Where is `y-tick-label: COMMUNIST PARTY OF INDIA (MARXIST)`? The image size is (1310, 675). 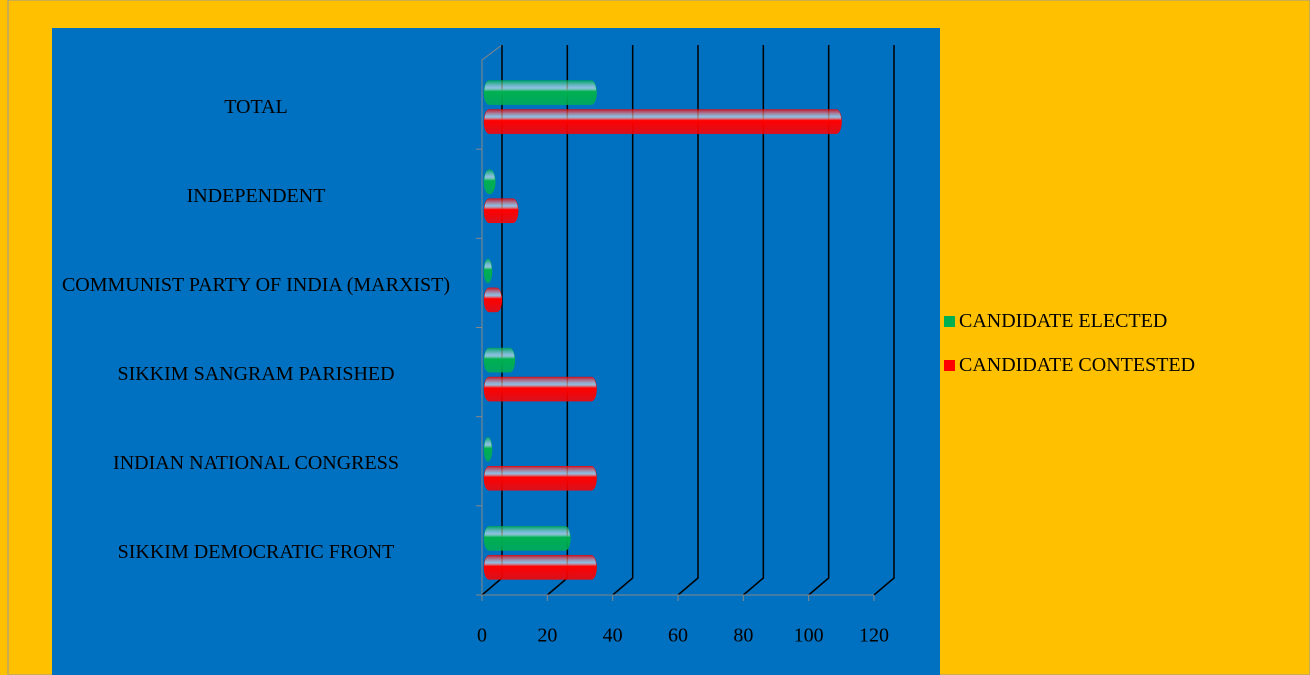 y-tick-label: COMMUNIST PARTY OF INDIA (MARXIST) is located at coordinates (256, 284).